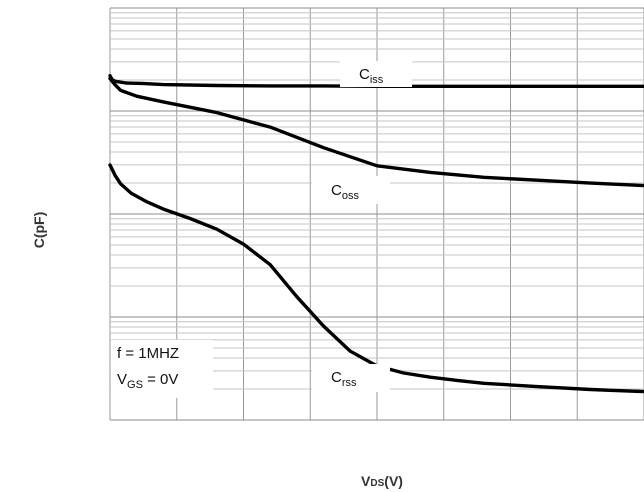 The height and width of the screenshot is (492, 644). Describe the element at coordinates (148, 353) in the screenshot. I see `frequency-annotation: f = 1MHZ` at that location.